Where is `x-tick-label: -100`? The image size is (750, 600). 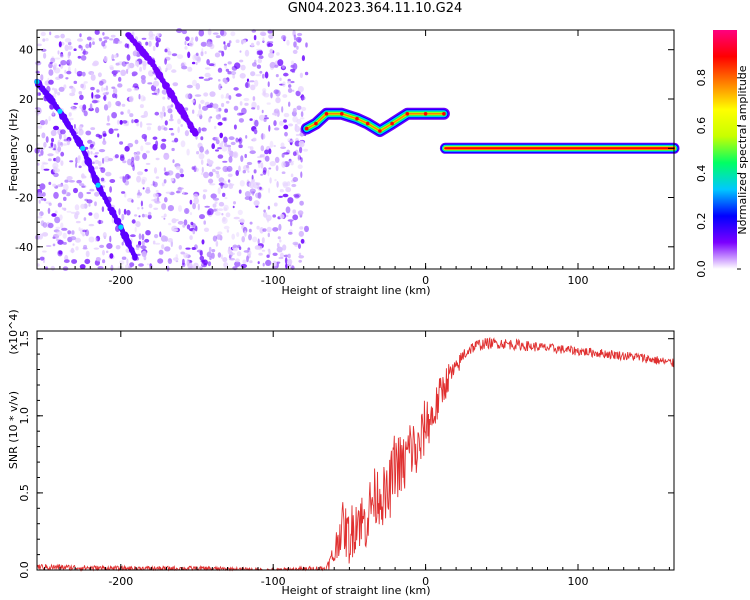 x-tick-label: -100 is located at coordinates (273, 280).